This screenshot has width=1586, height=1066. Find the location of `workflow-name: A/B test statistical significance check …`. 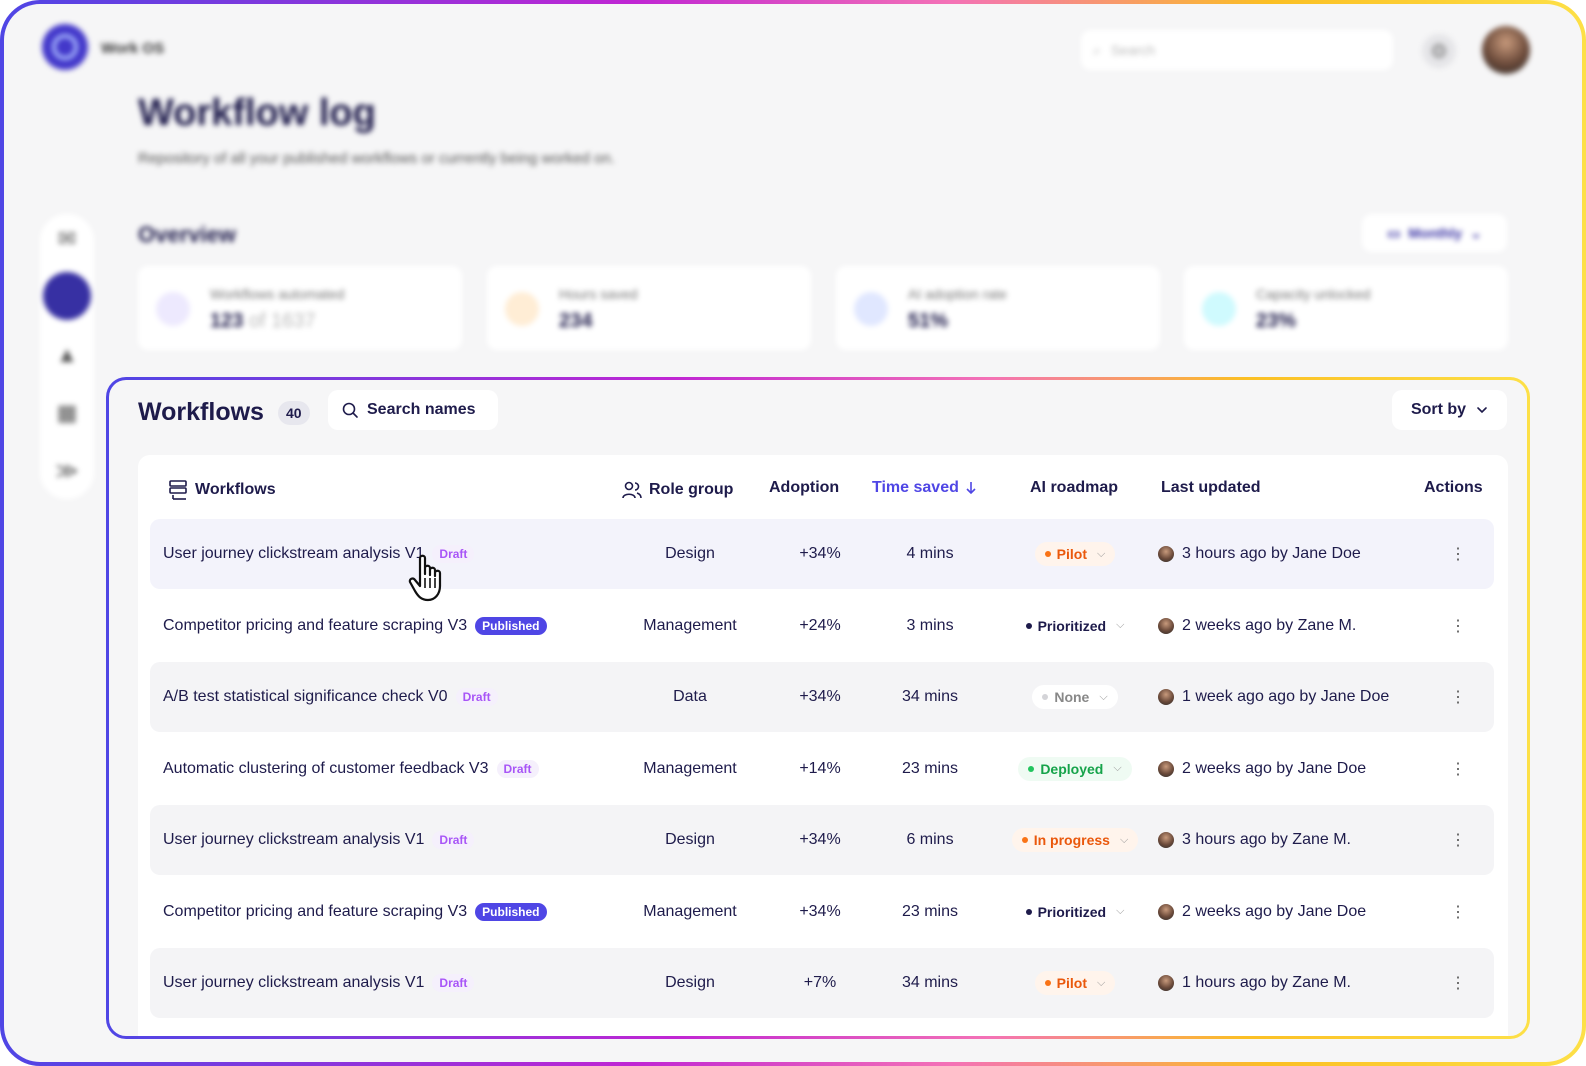

workflow-name: A/B test statistical significance check … is located at coordinates (305, 696).